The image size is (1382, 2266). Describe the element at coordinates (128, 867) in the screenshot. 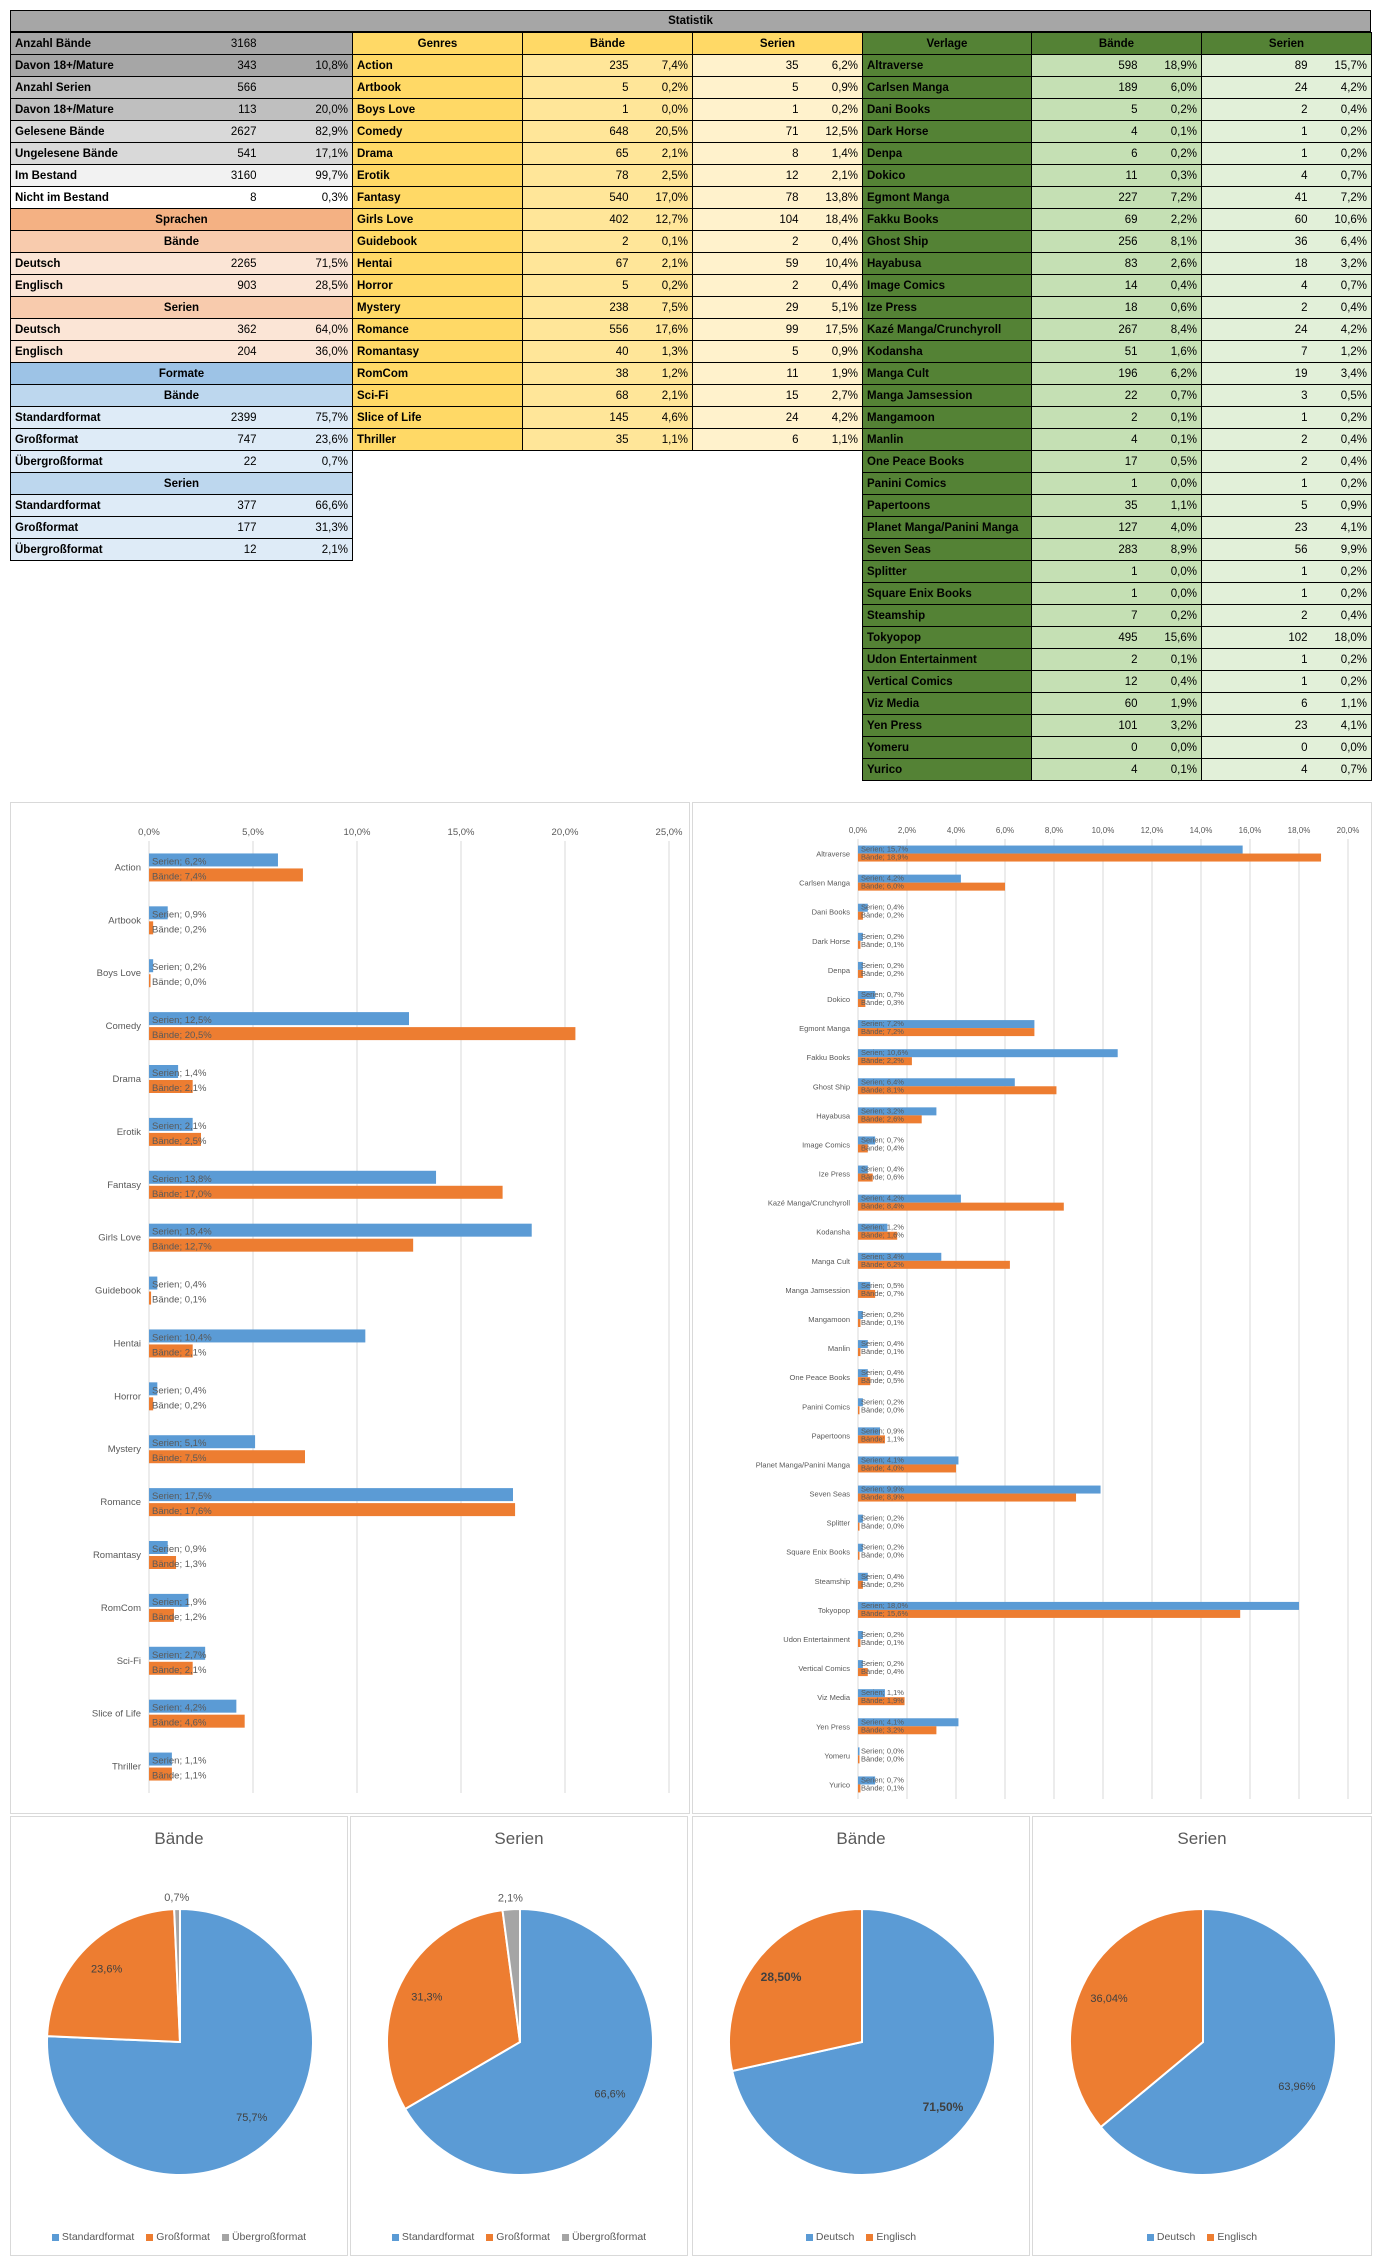

I see `category-label: Action` at that location.